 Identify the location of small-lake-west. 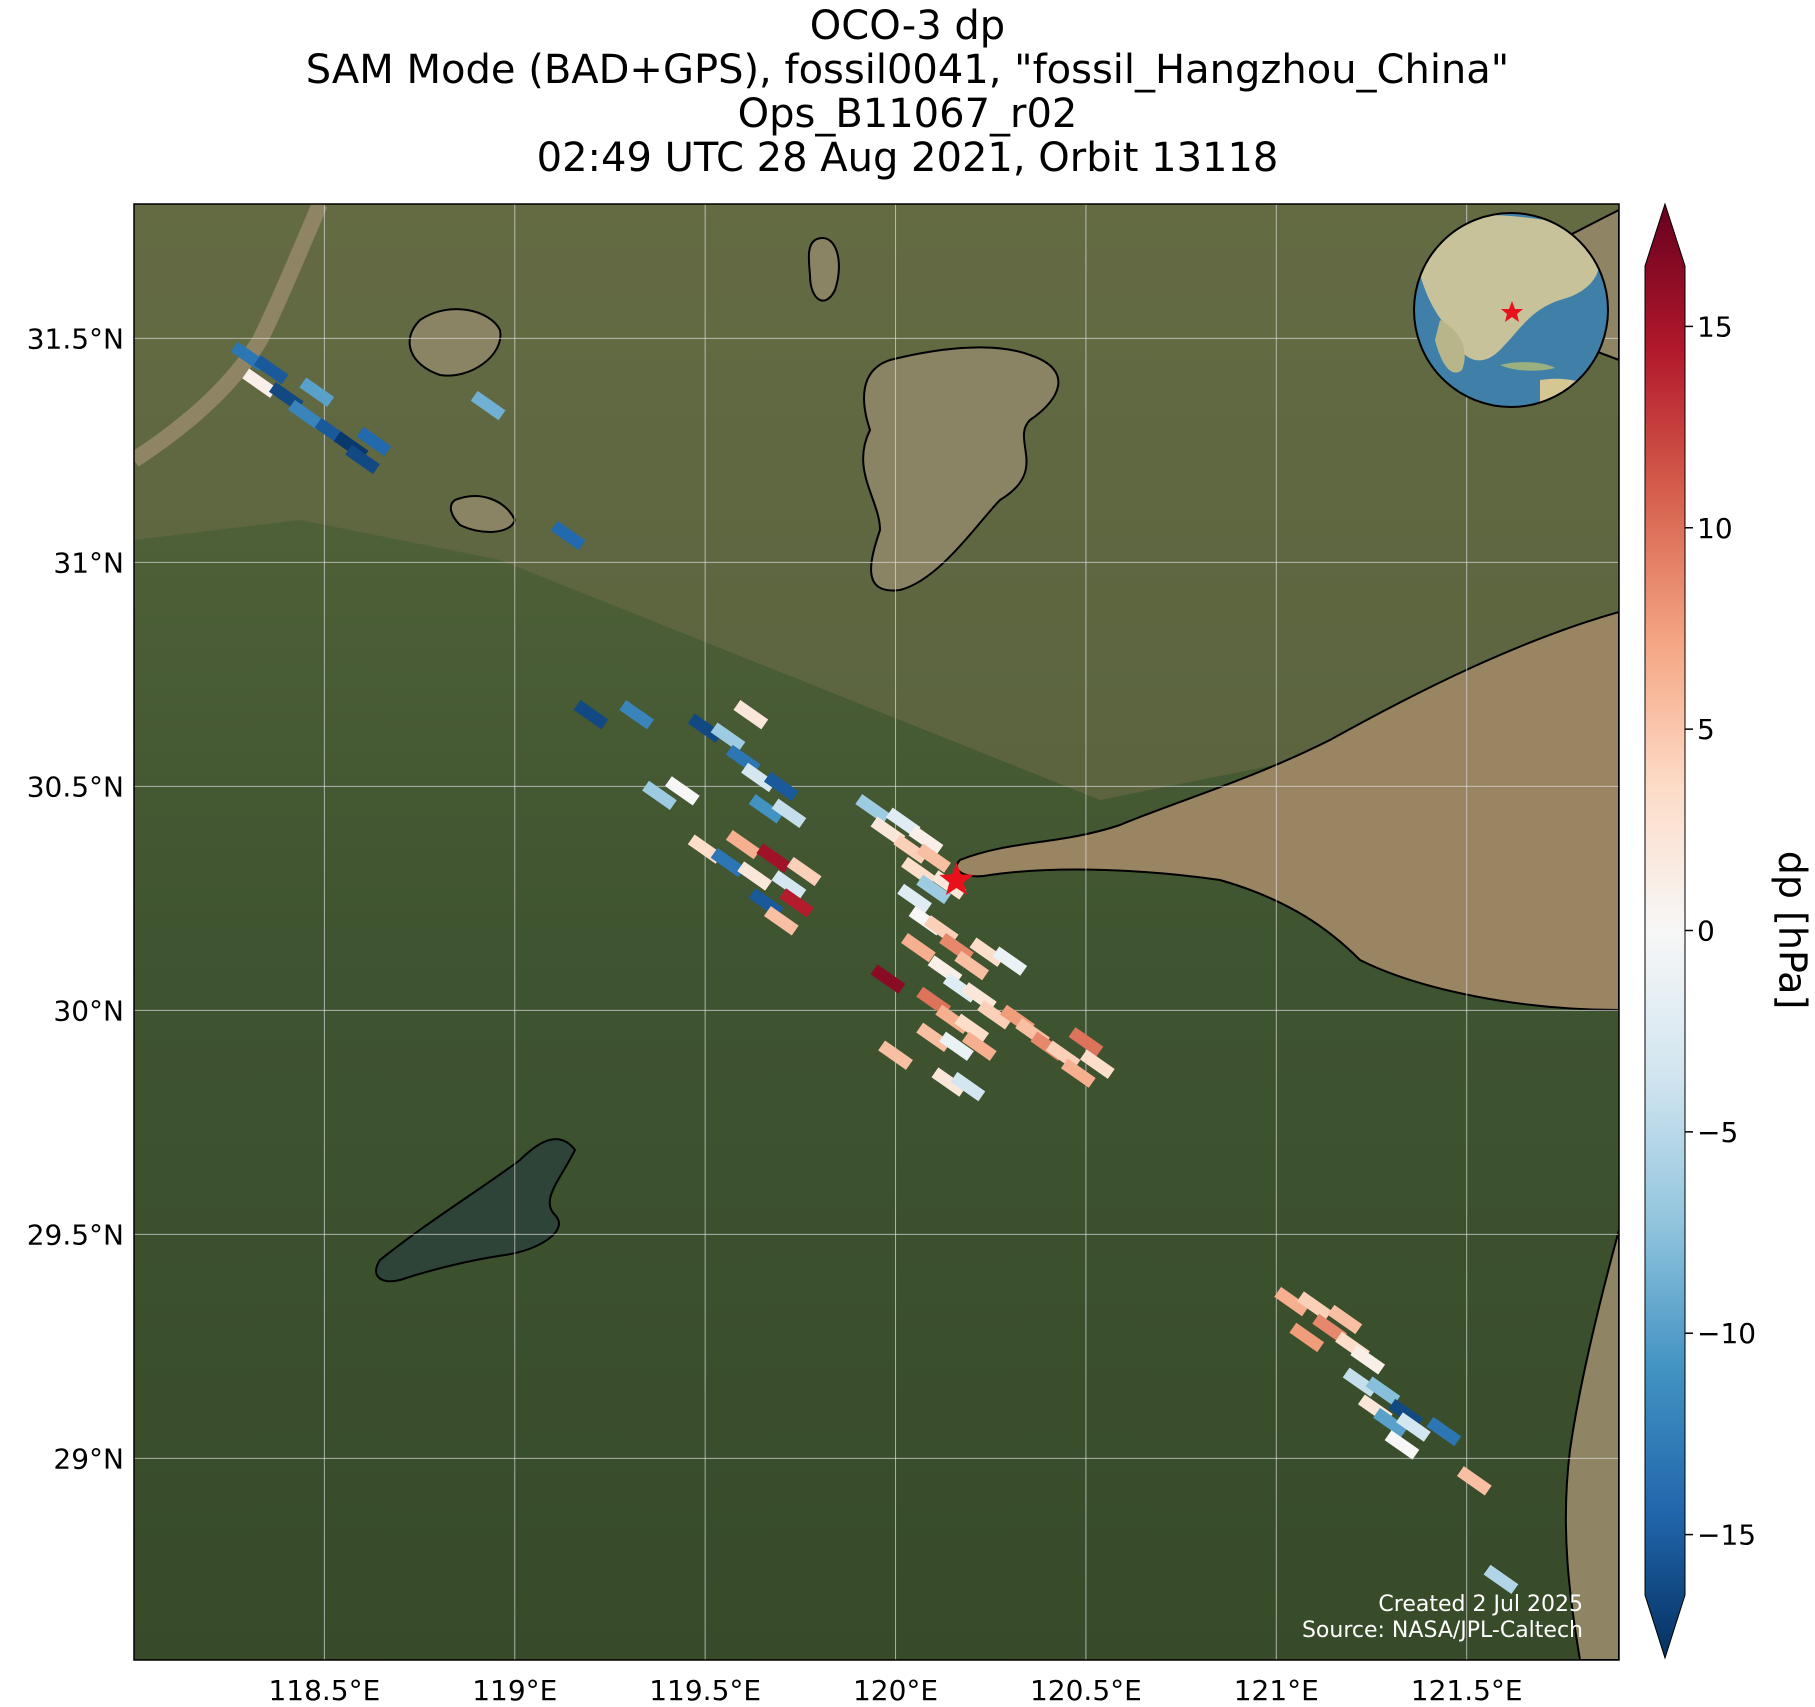
(455, 342).